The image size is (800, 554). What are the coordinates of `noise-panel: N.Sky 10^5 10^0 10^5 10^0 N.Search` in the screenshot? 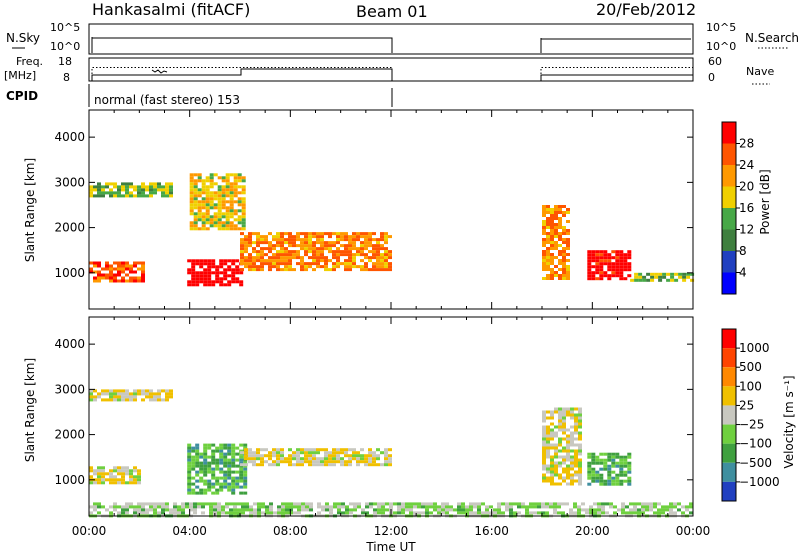 It's located at (402, 38).